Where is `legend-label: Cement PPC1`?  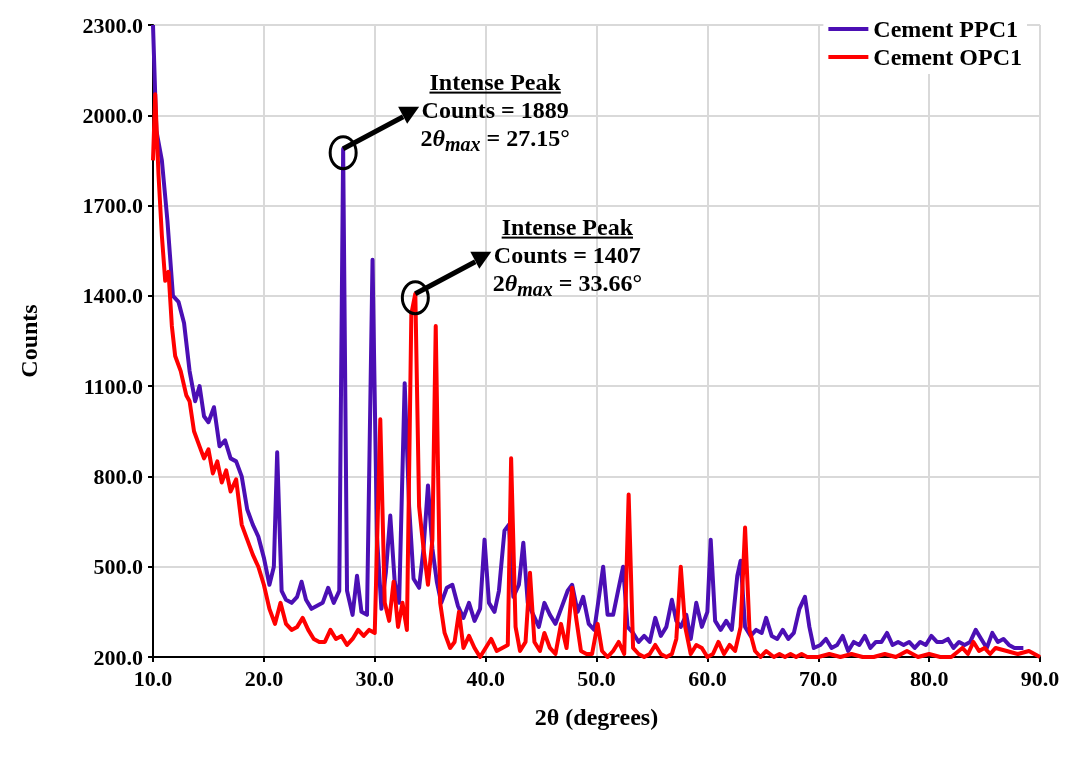 legend-label: Cement PPC1 is located at coordinates (945, 29).